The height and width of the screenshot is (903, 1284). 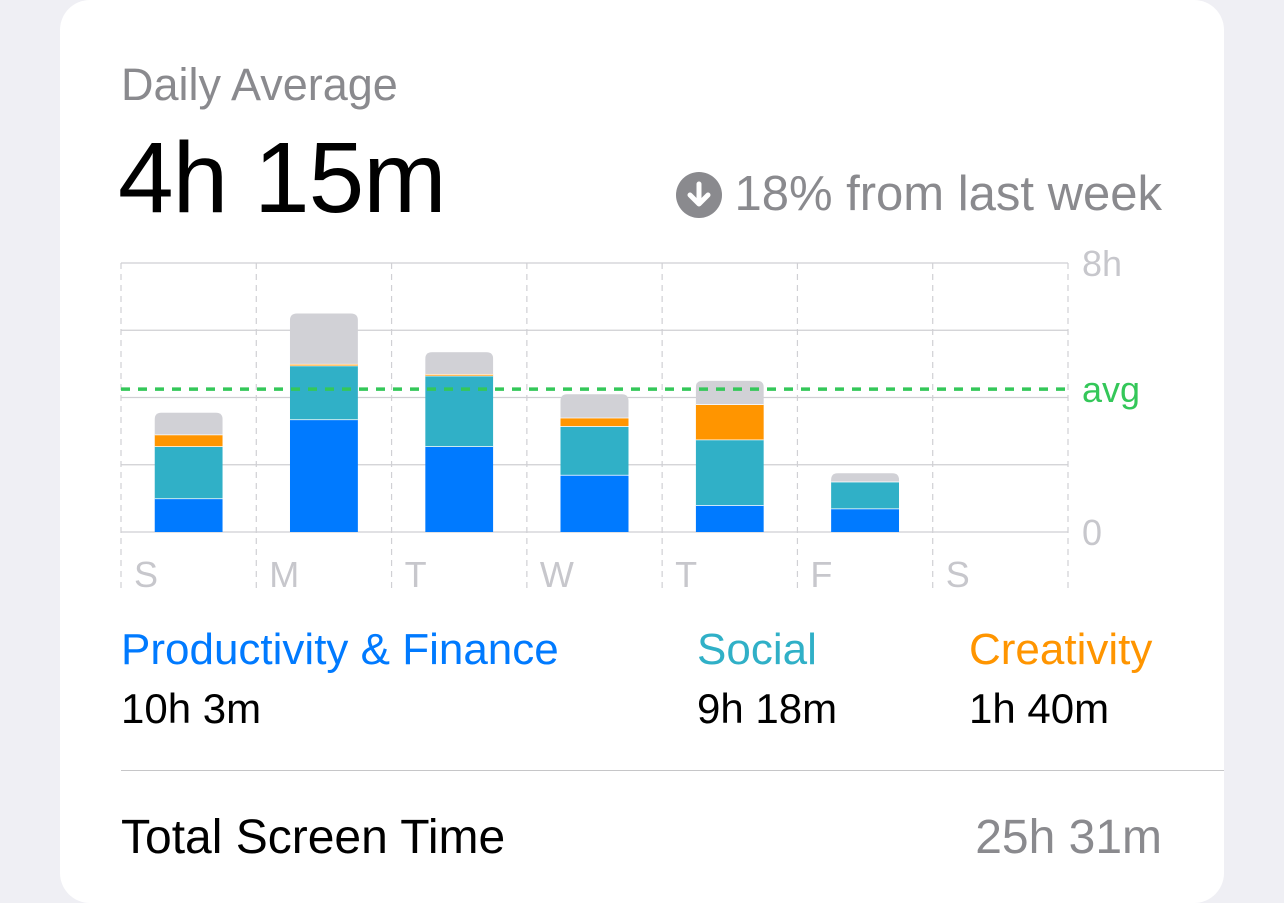 What do you see at coordinates (1092, 532) in the screenshot?
I see `y-tick-label: 0` at bounding box center [1092, 532].